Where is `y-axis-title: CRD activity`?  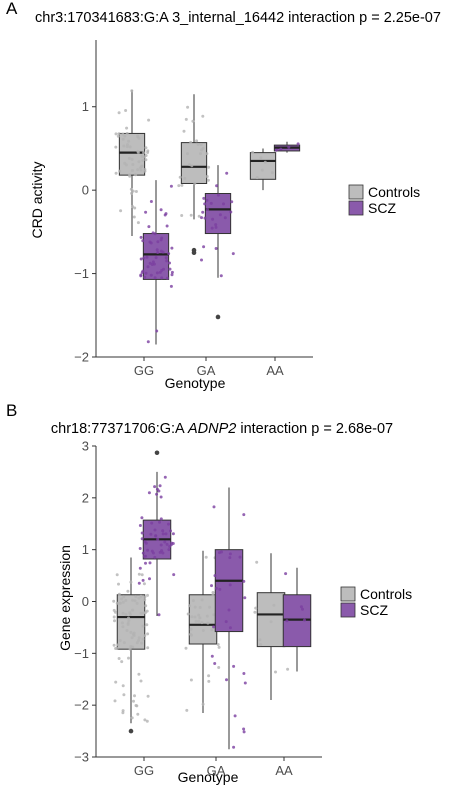
y-axis-title: CRD activity is located at coordinates (37, 199).